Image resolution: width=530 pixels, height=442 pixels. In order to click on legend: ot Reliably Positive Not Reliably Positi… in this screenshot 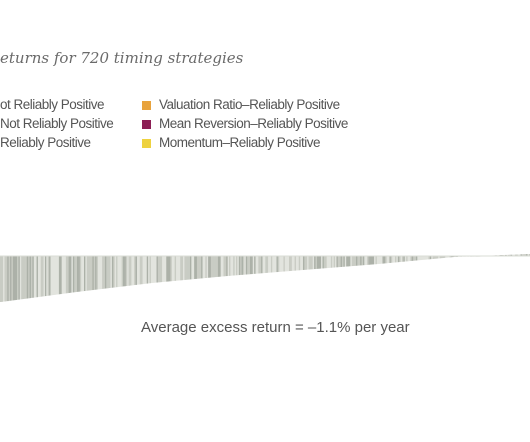, I will do `click(265, 126)`.